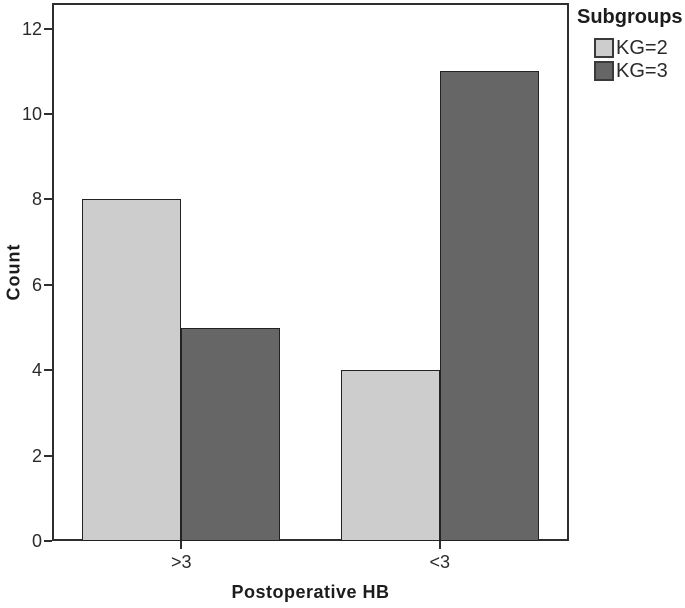 Image resolution: width=685 pixels, height=608 pixels. I want to click on bar-gt3-kg2, so click(132, 370).